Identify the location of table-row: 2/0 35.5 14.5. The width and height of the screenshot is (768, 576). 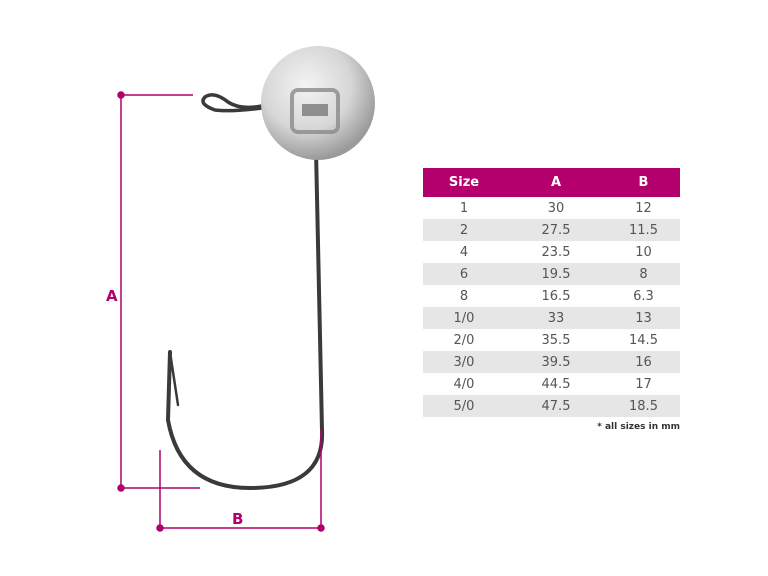
(551, 340).